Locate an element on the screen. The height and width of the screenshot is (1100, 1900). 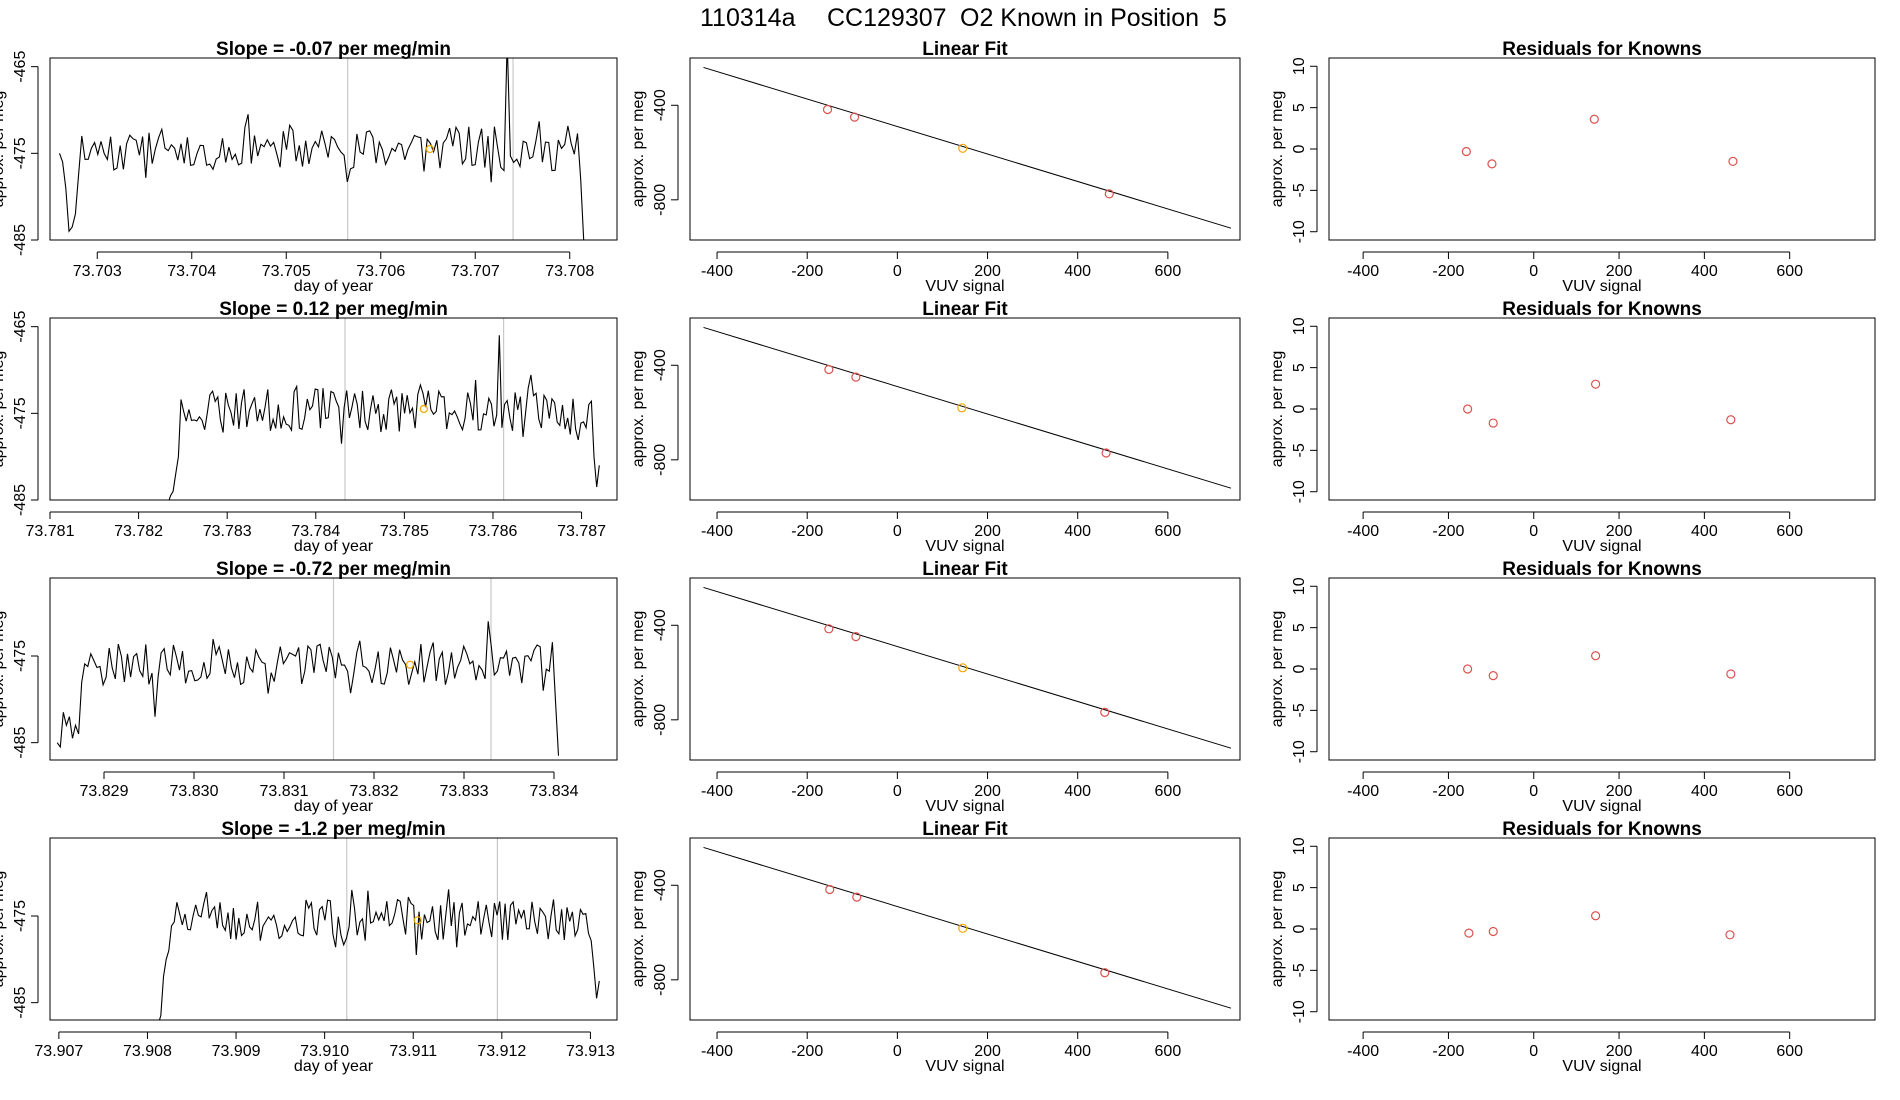
x-tick-label: 73.912 is located at coordinates (501, 1051).